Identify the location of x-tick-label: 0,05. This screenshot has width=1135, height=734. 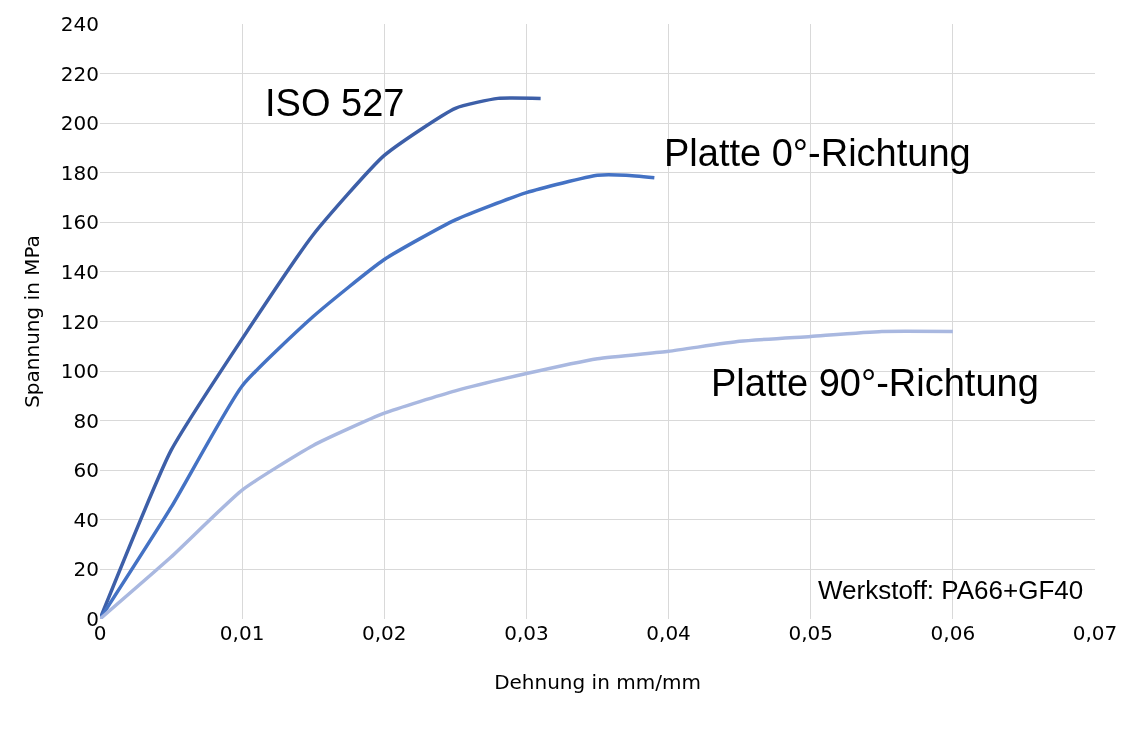
(810, 633).